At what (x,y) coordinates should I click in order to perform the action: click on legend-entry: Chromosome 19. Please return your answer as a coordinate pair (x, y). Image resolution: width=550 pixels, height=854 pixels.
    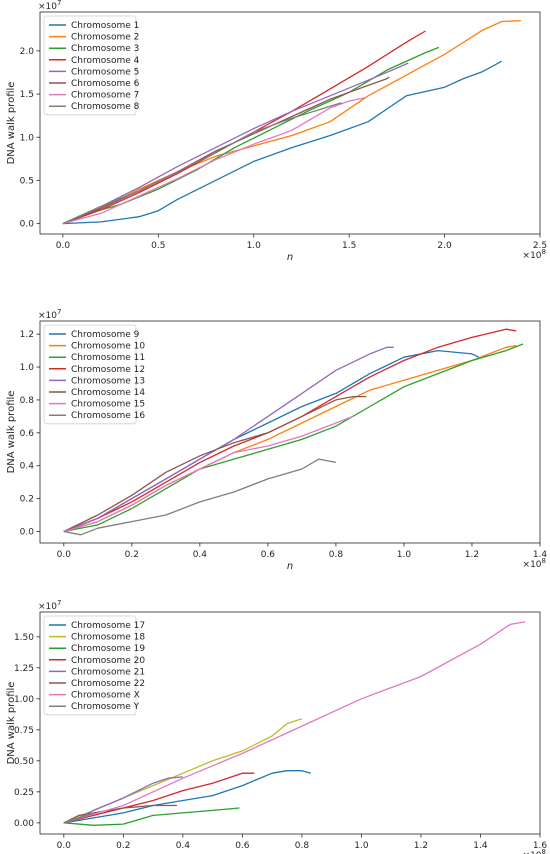
    Looking at the image, I should click on (108, 649).